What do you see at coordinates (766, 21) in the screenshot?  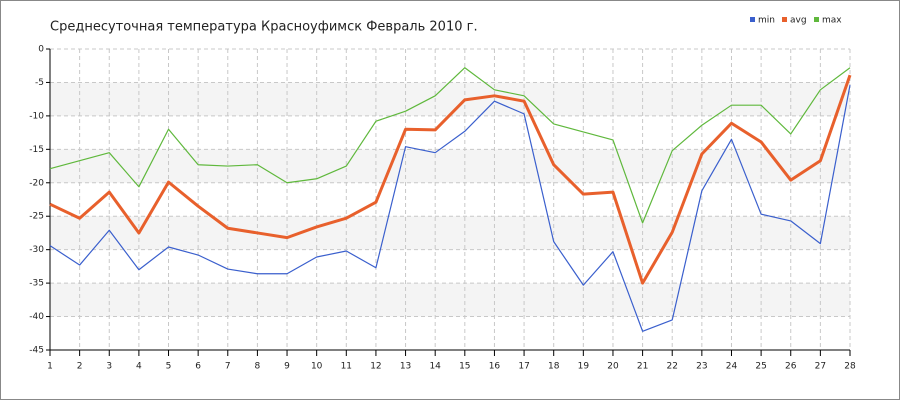 I see `legend-label: min` at bounding box center [766, 21].